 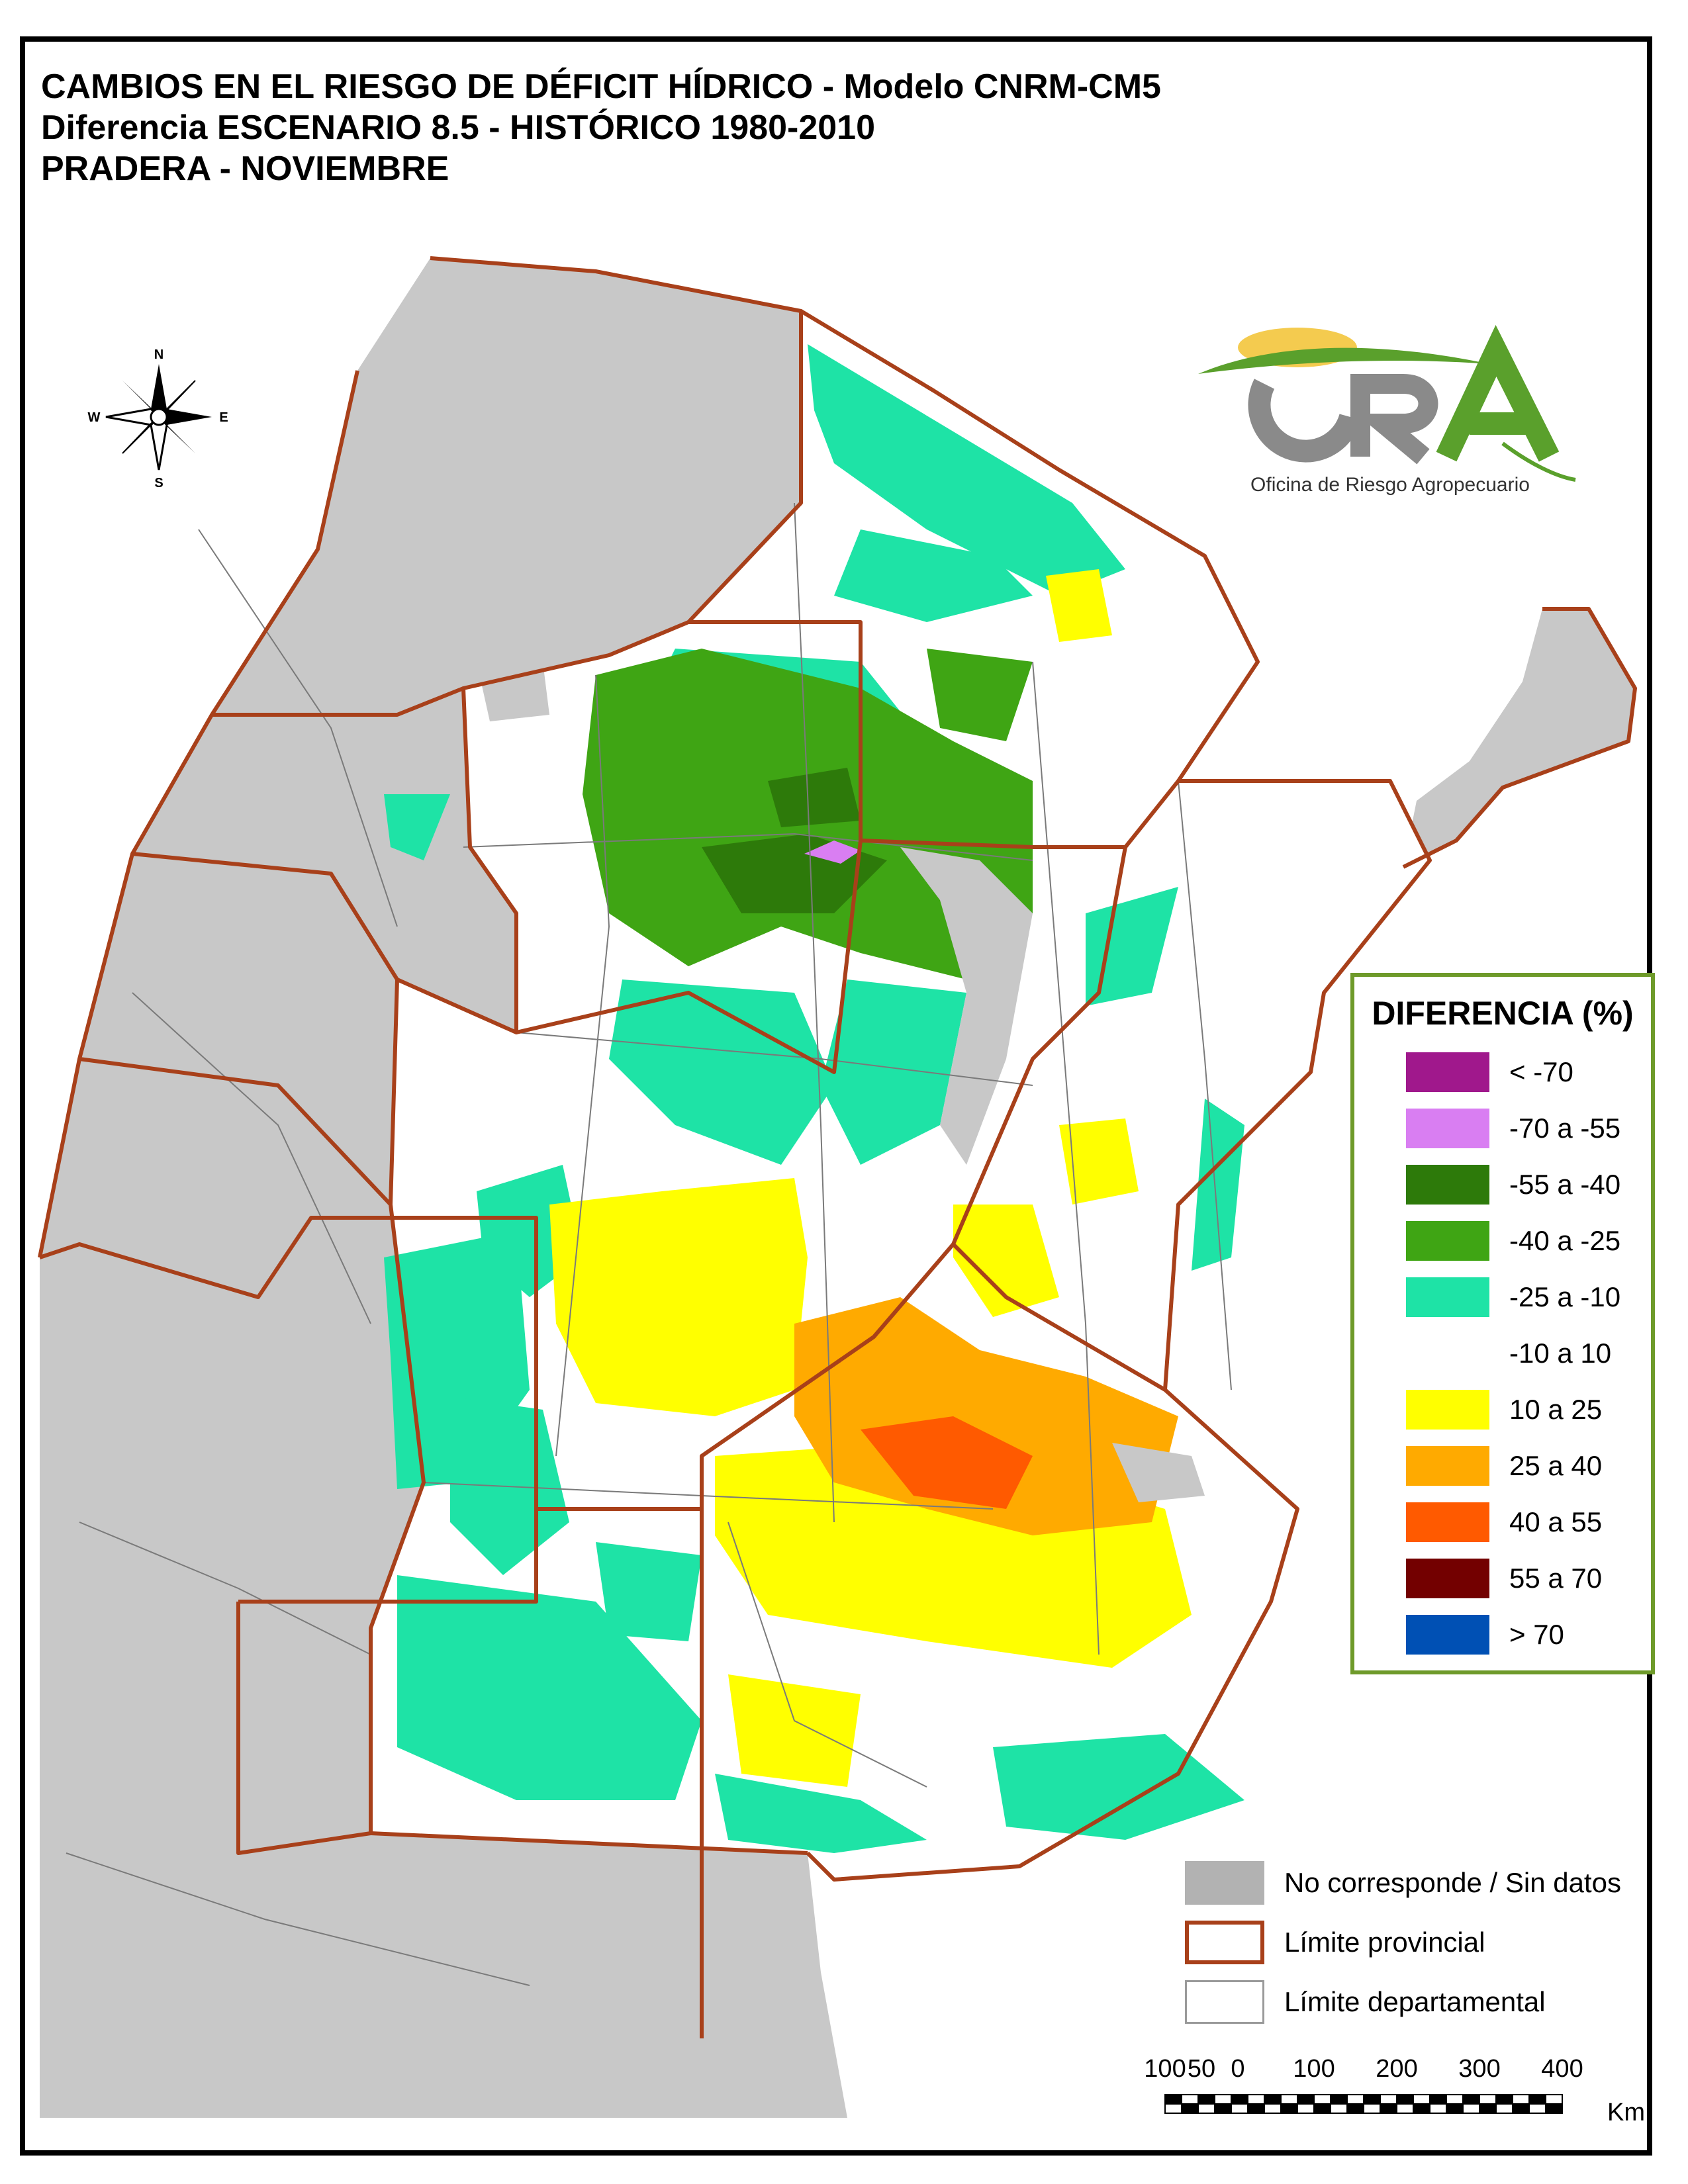 What do you see at coordinates (1384, 1942) in the screenshot?
I see `boundary-legend-label: Límite provincial` at bounding box center [1384, 1942].